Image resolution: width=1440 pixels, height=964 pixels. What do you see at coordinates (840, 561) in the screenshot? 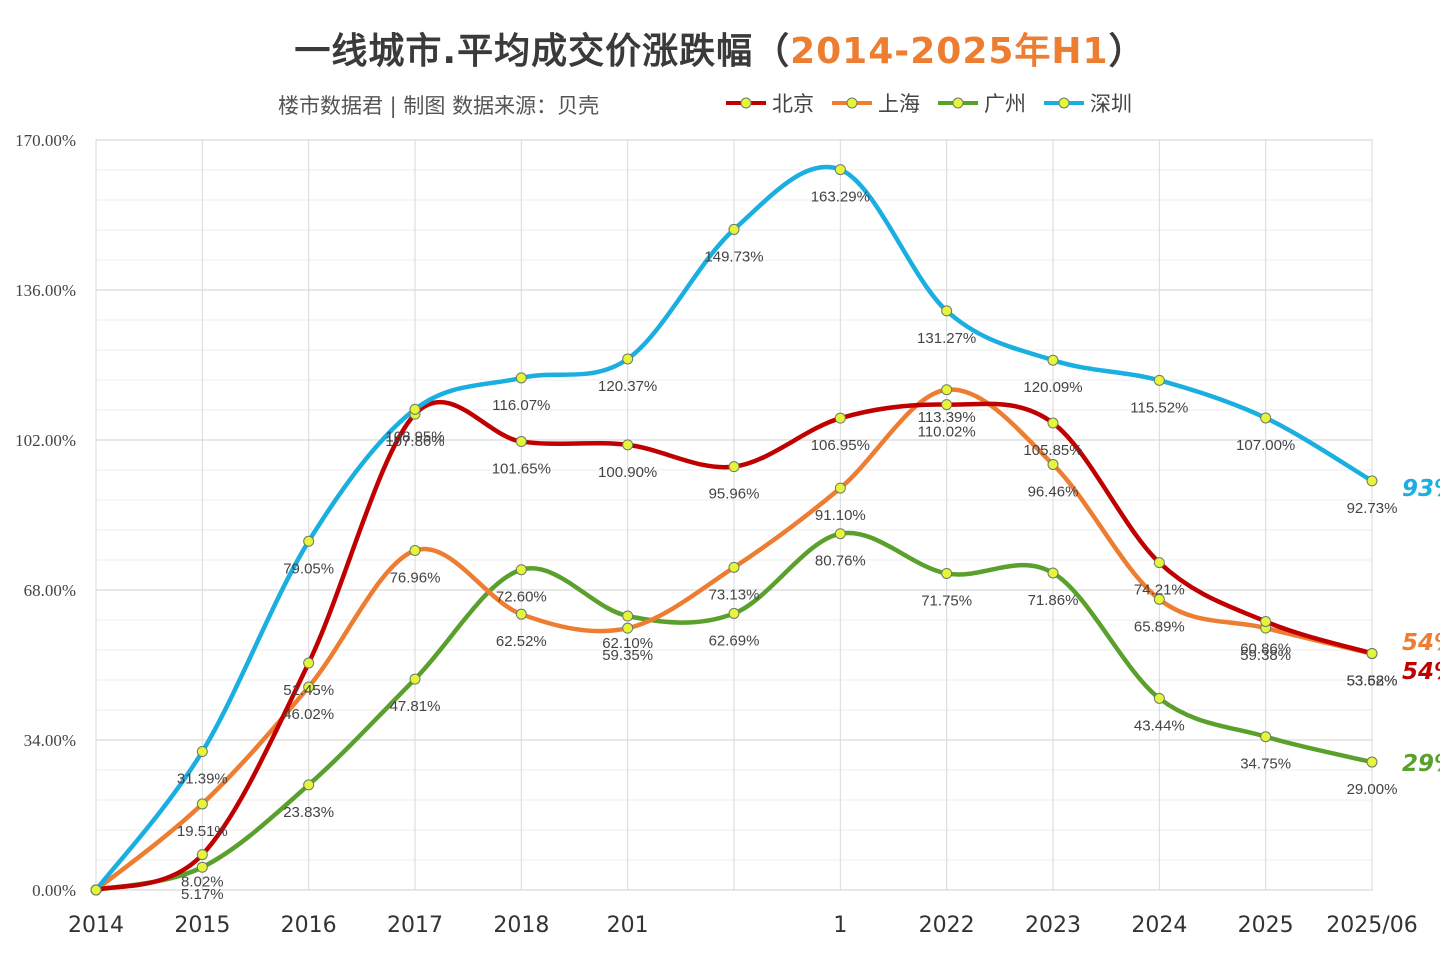
I see `data-label-guangzhou: 80.76%` at bounding box center [840, 561].